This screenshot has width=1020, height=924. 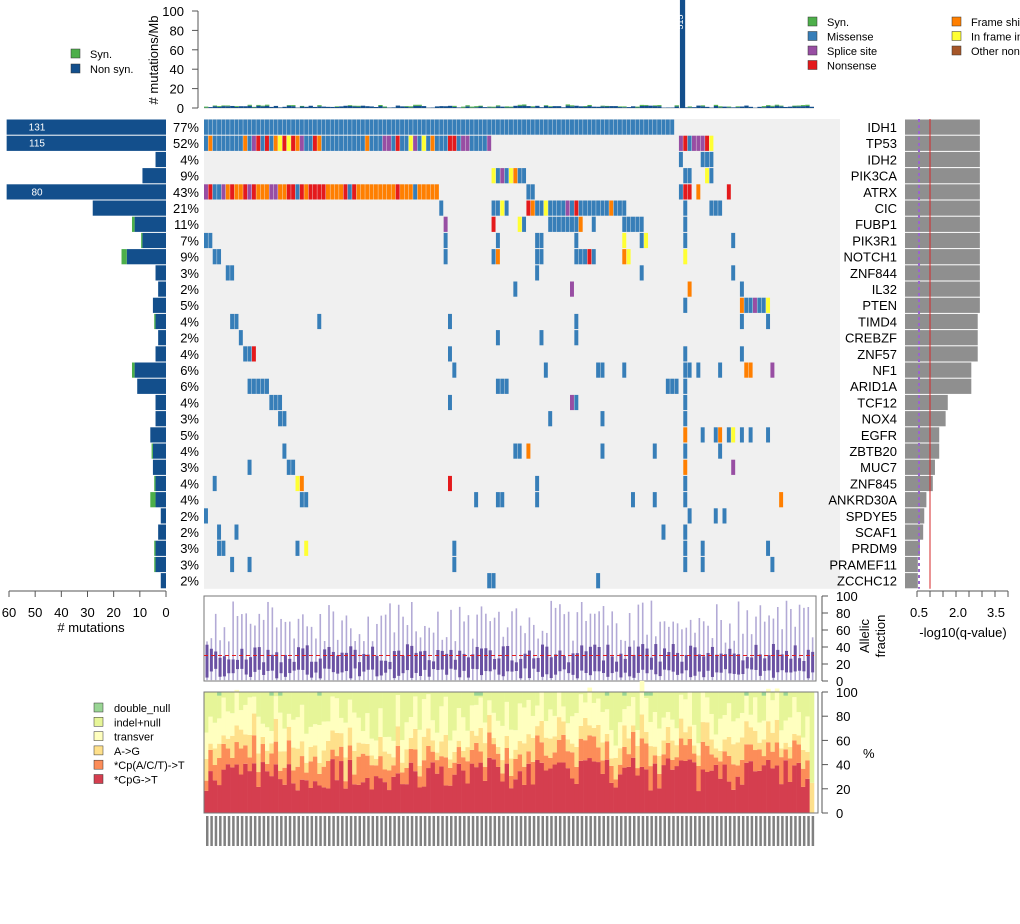 What do you see at coordinates (160, 564) in the screenshot?
I see `gene-count-bar-nonsyn` at bounding box center [160, 564].